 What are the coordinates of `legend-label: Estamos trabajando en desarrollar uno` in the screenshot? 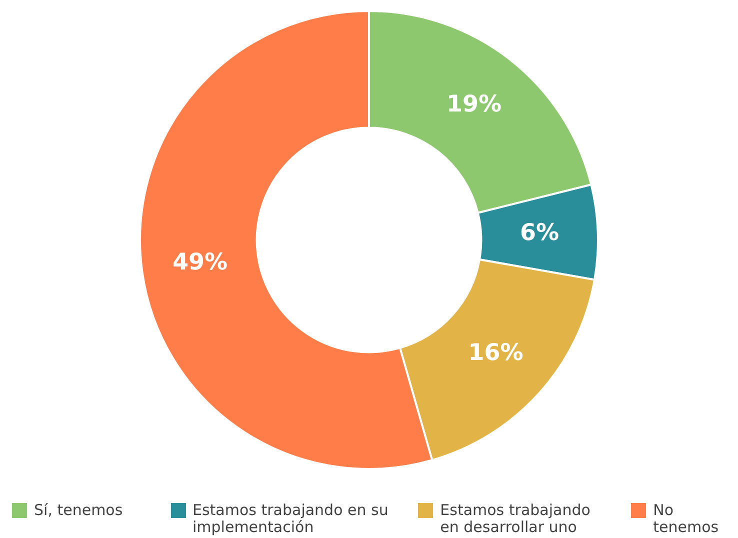 It's located at (516, 518).